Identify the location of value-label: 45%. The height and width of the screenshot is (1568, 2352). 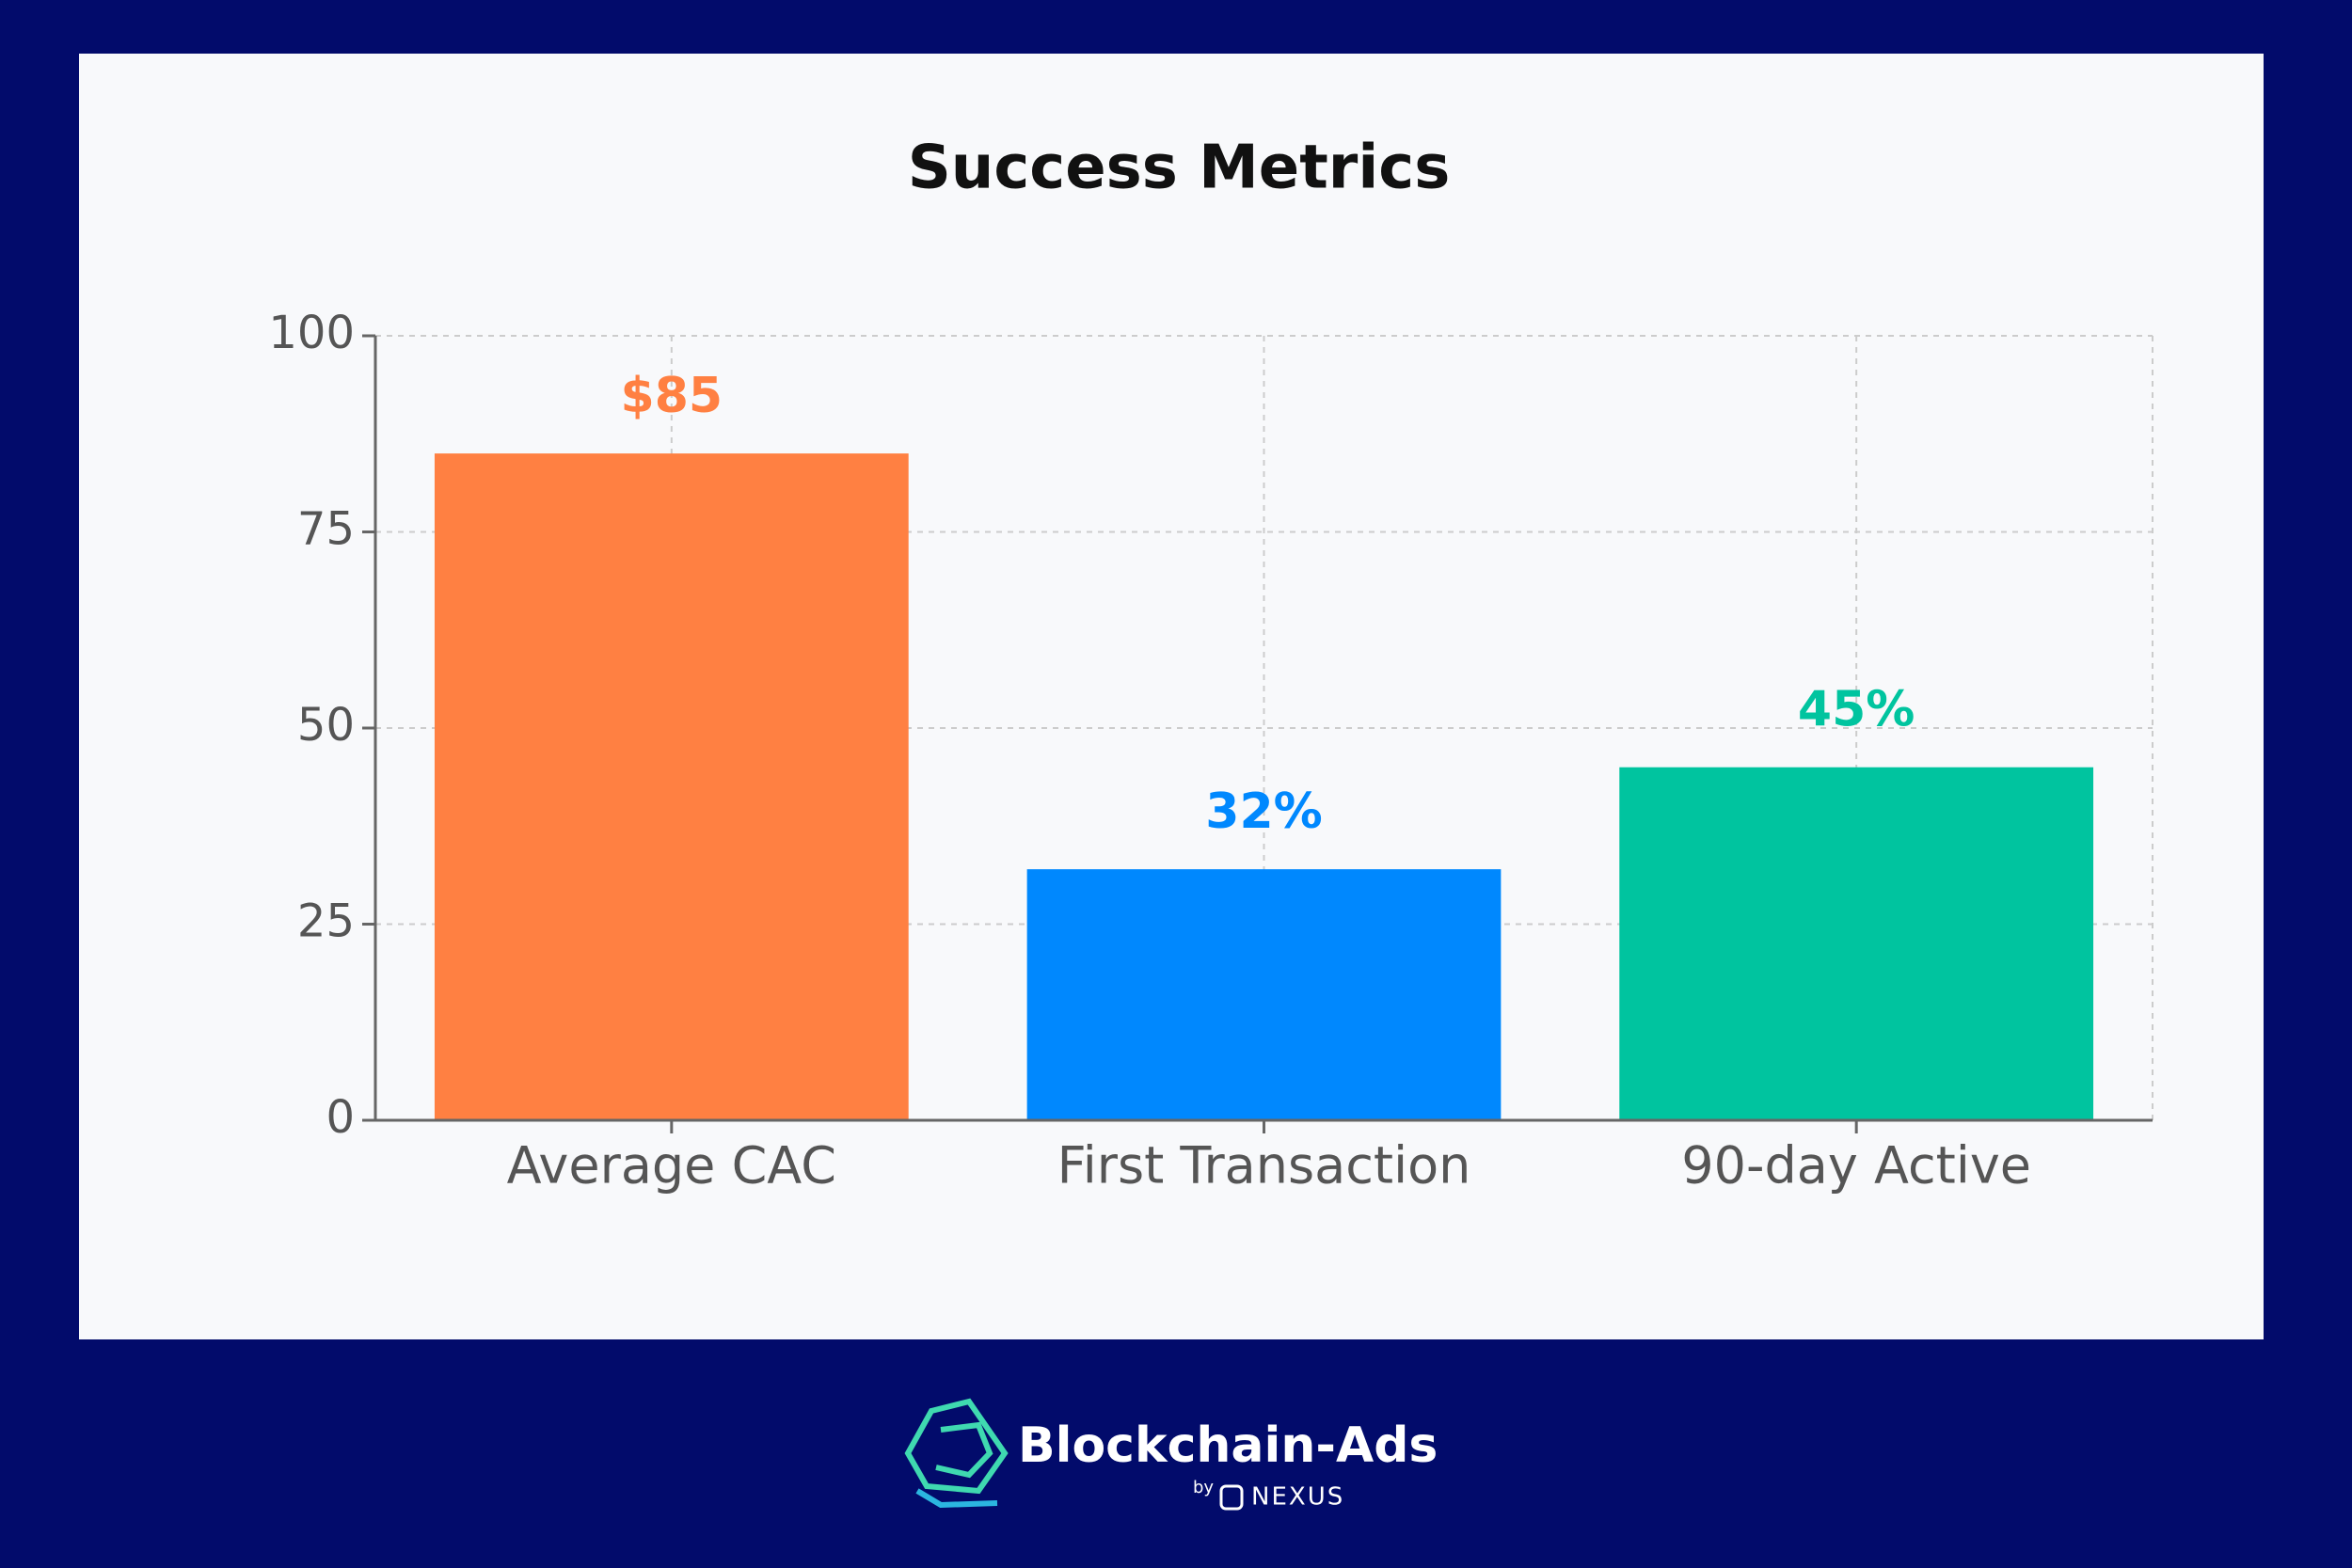
(1856, 710).